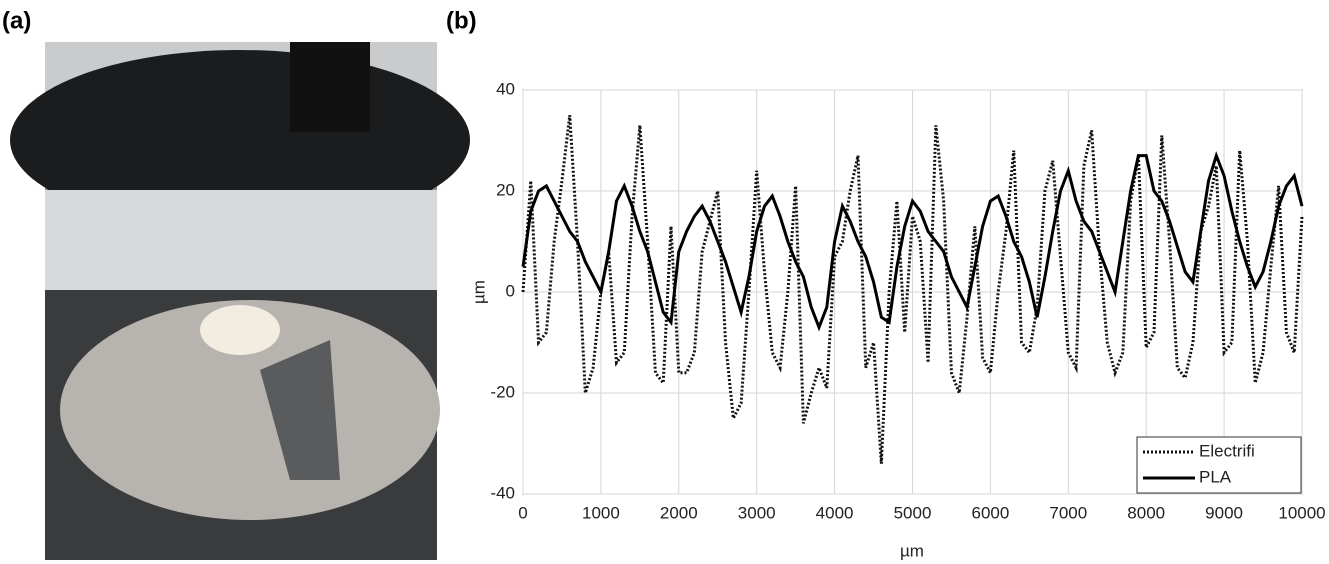  Describe the element at coordinates (601, 512) in the screenshot. I see `x-tick-label: 1000` at that location.